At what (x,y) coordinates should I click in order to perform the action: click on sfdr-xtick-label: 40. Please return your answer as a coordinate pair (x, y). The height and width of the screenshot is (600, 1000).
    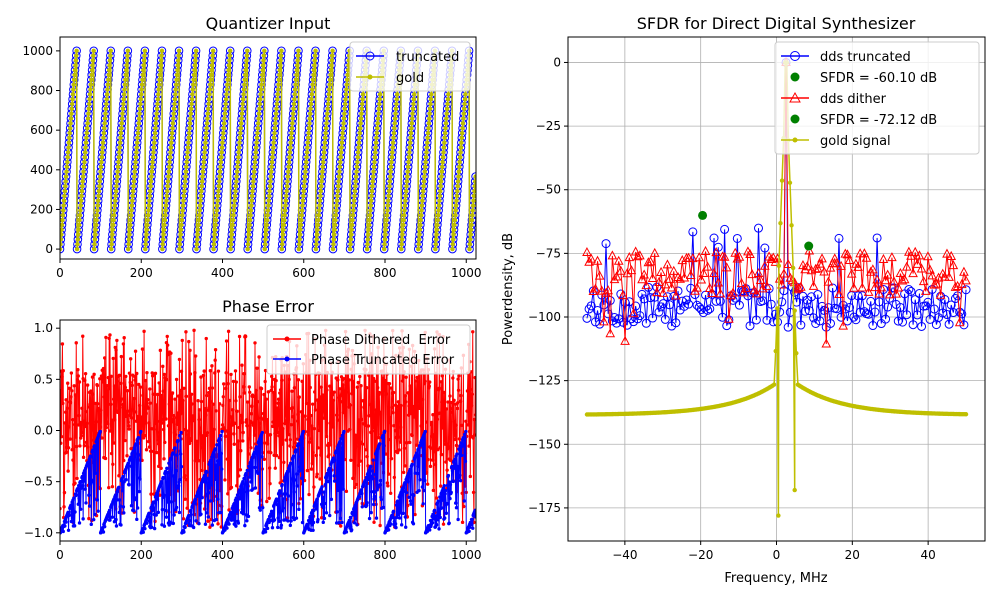
    Looking at the image, I should click on (927, 555).